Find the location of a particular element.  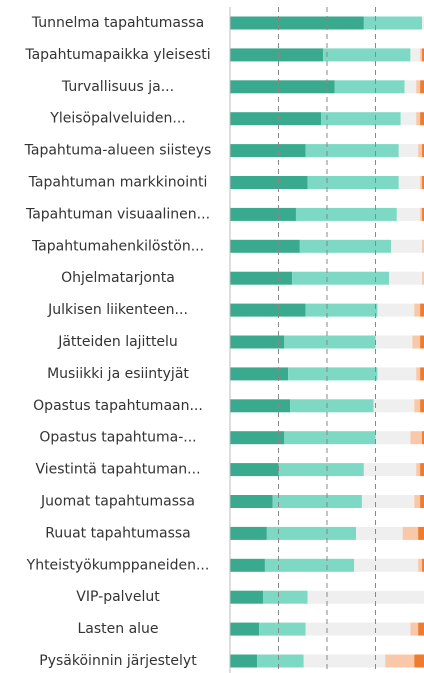

category-label: Juomat tapahtumassa is located at coordinates (117, 502).